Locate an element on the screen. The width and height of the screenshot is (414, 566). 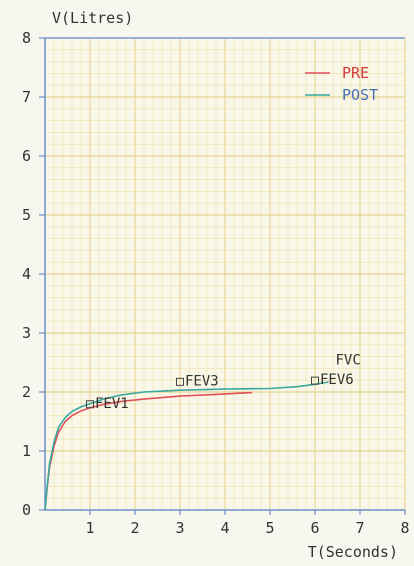
marker-fev3 is located at coordinates (180, 381).